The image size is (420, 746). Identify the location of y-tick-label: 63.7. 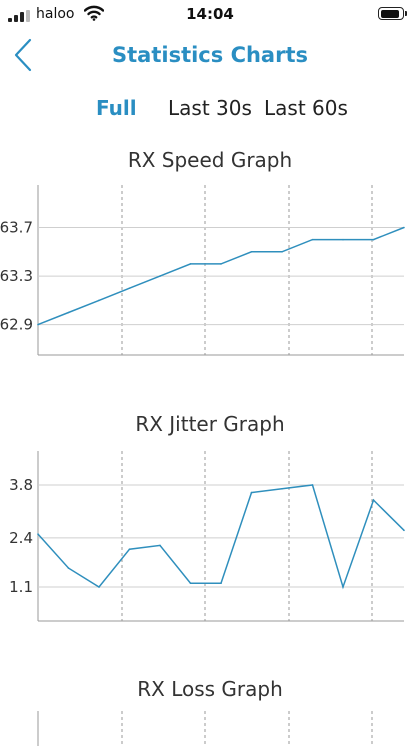
(16, 228).